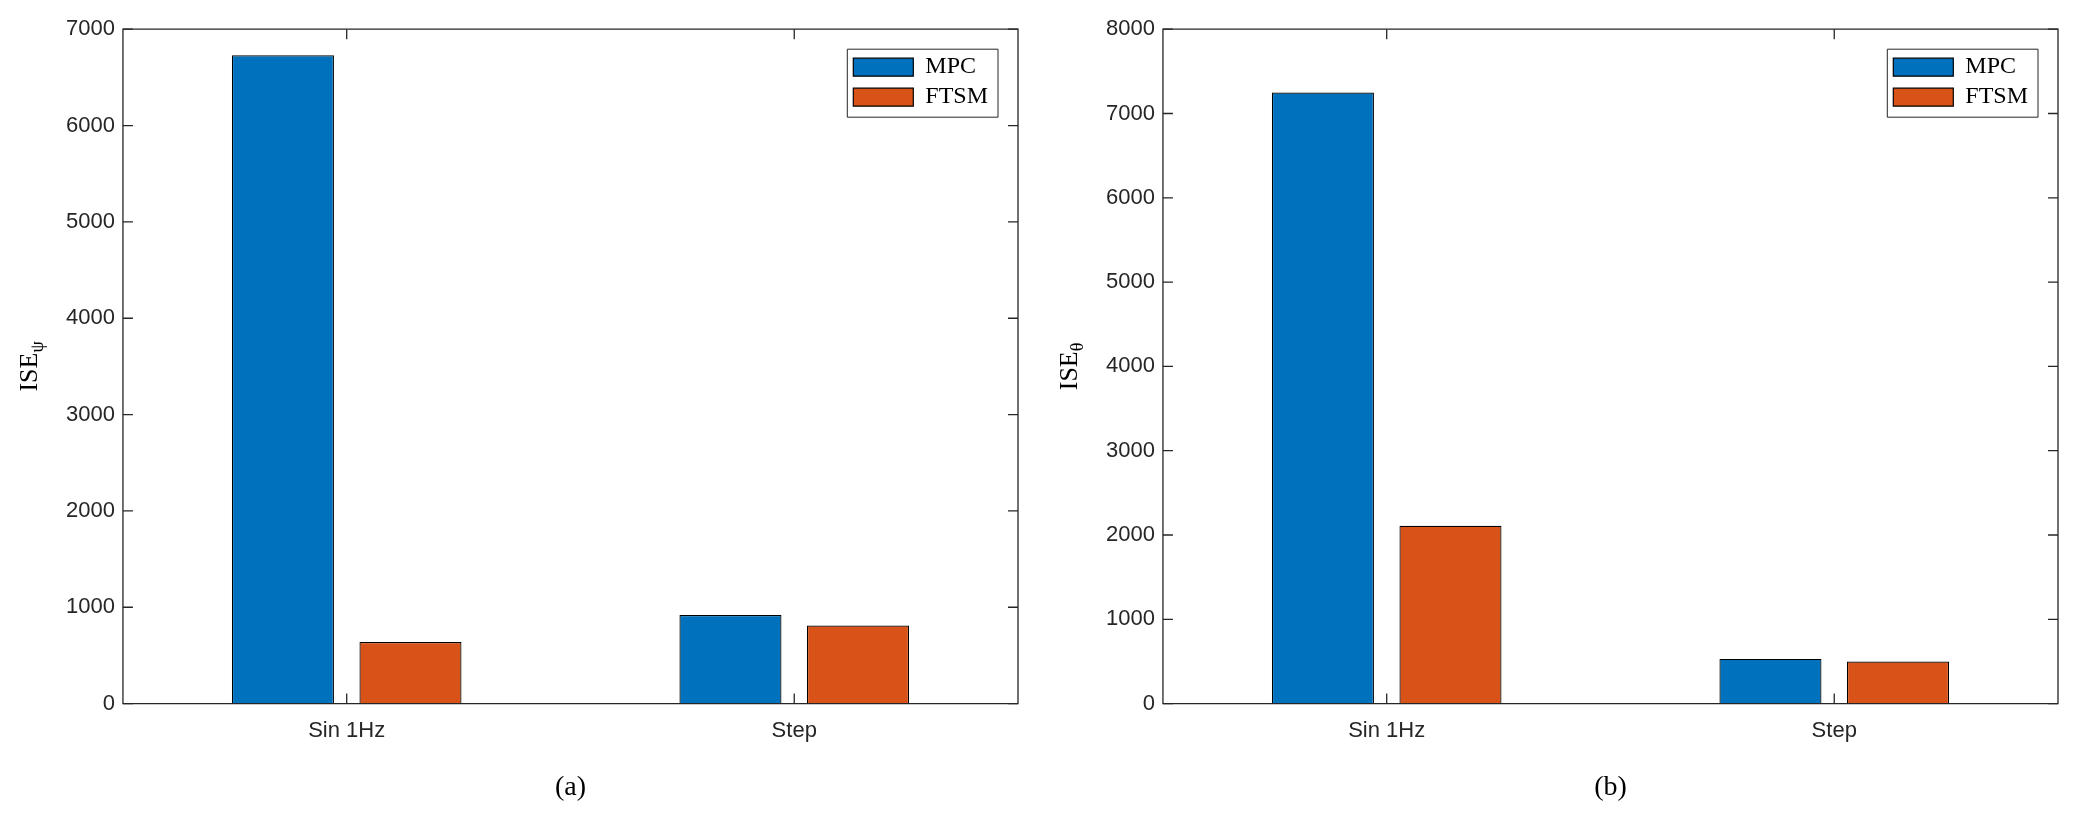 The image size is (2088, 821). What do you see at coordinates (1070, 366) in the screenshot?
I see `y-axis-title: ISEθ` at bounding box center [1070, 366].